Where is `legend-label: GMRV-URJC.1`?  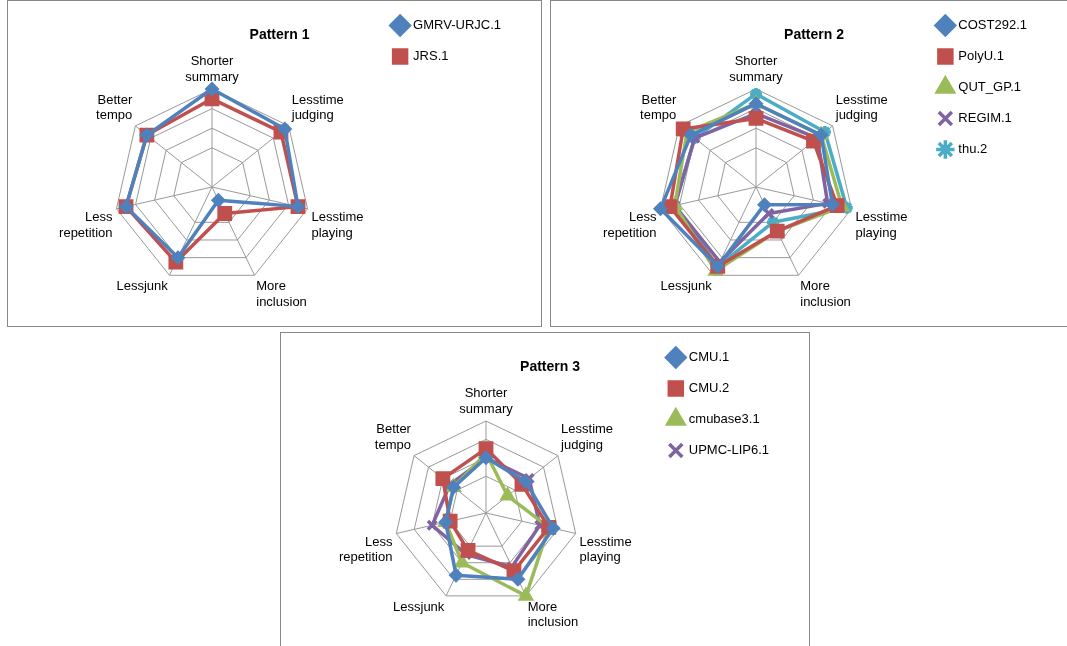 legend-label: GMRV-URJC.1 is located at coordinates (457, 25).